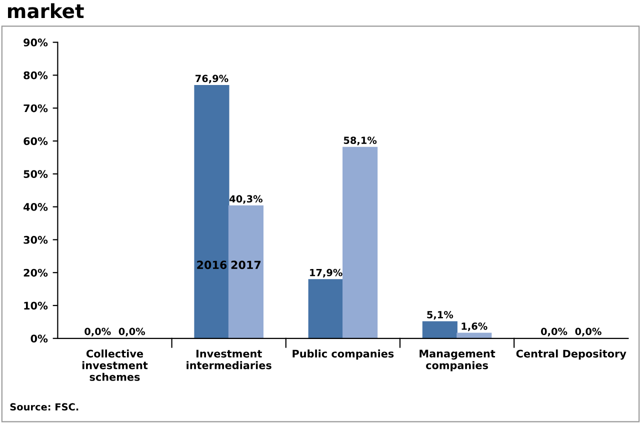 Image resolution: width=641 pixels, height=423 pixels. What do you see at coordinates (36, 42) in the screenshot?
I see `y-tick-label: 90%` at bounding box center [36, 42].